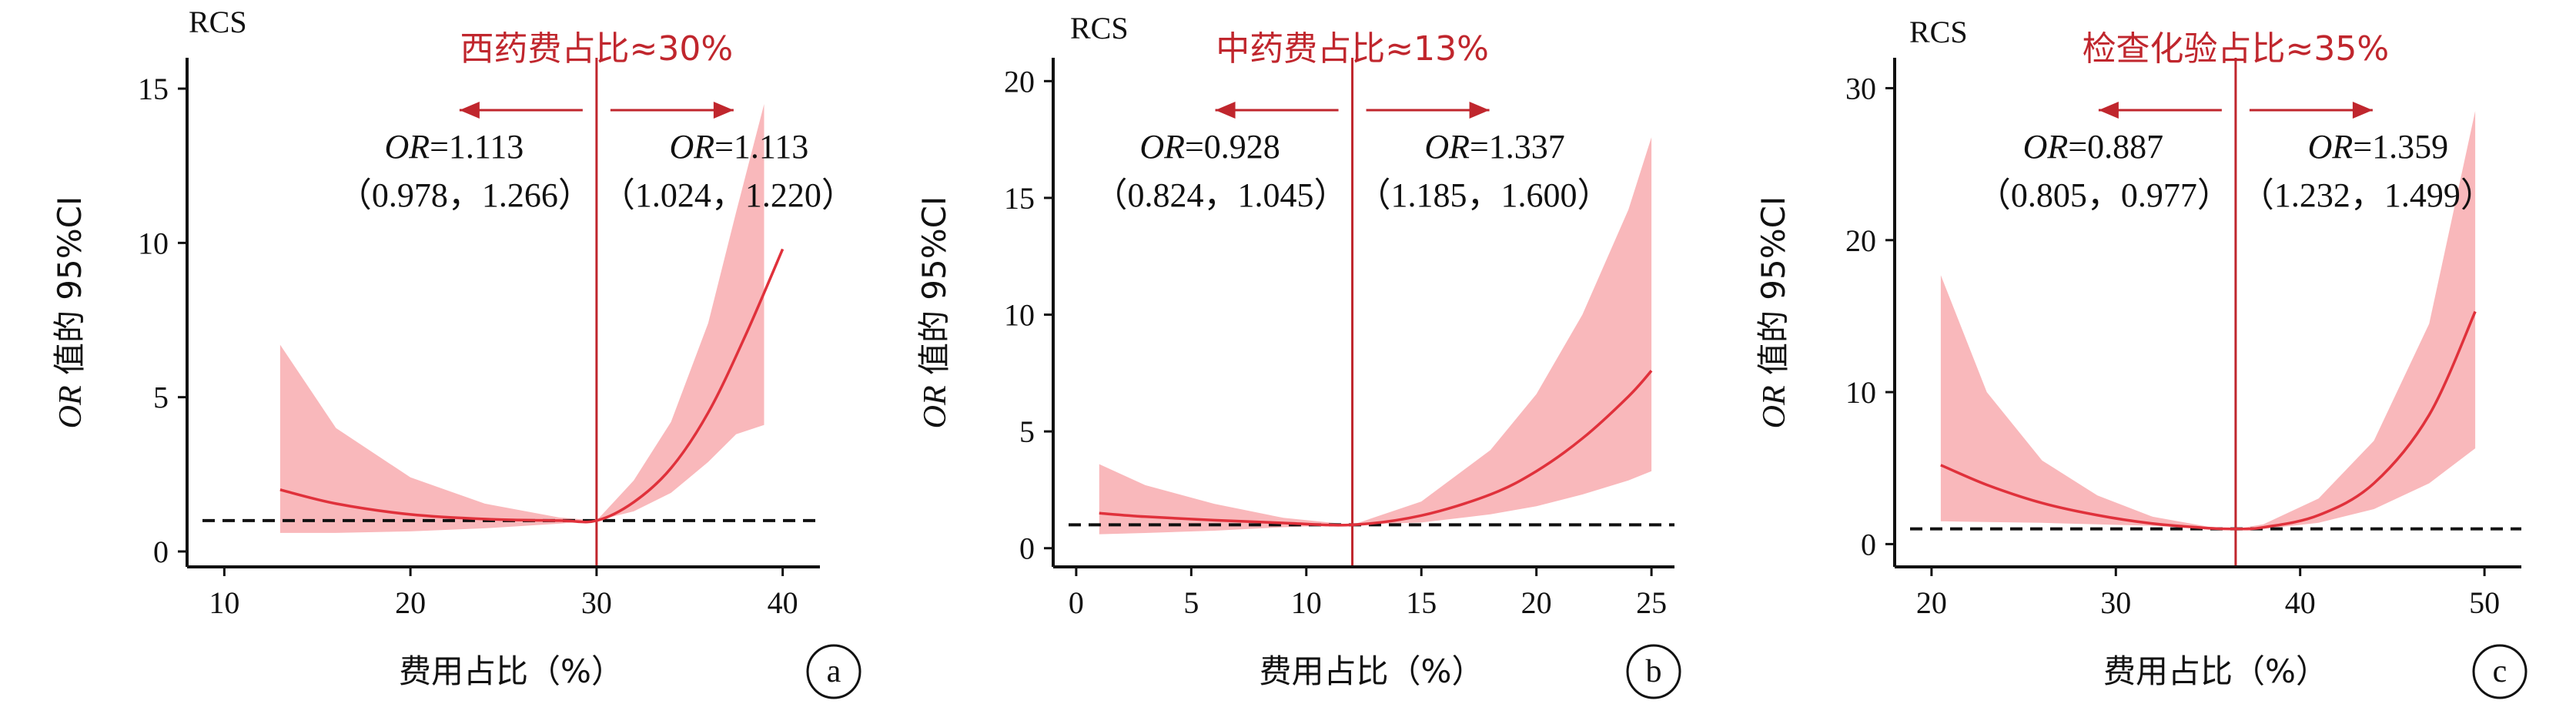 This screenshot has height=714, width=2576. What do you see at coordinates (1221, 195) in the screenshot?
I see `left-ci-value: （0.824，1.045）` at bounding box center [1221, 195].